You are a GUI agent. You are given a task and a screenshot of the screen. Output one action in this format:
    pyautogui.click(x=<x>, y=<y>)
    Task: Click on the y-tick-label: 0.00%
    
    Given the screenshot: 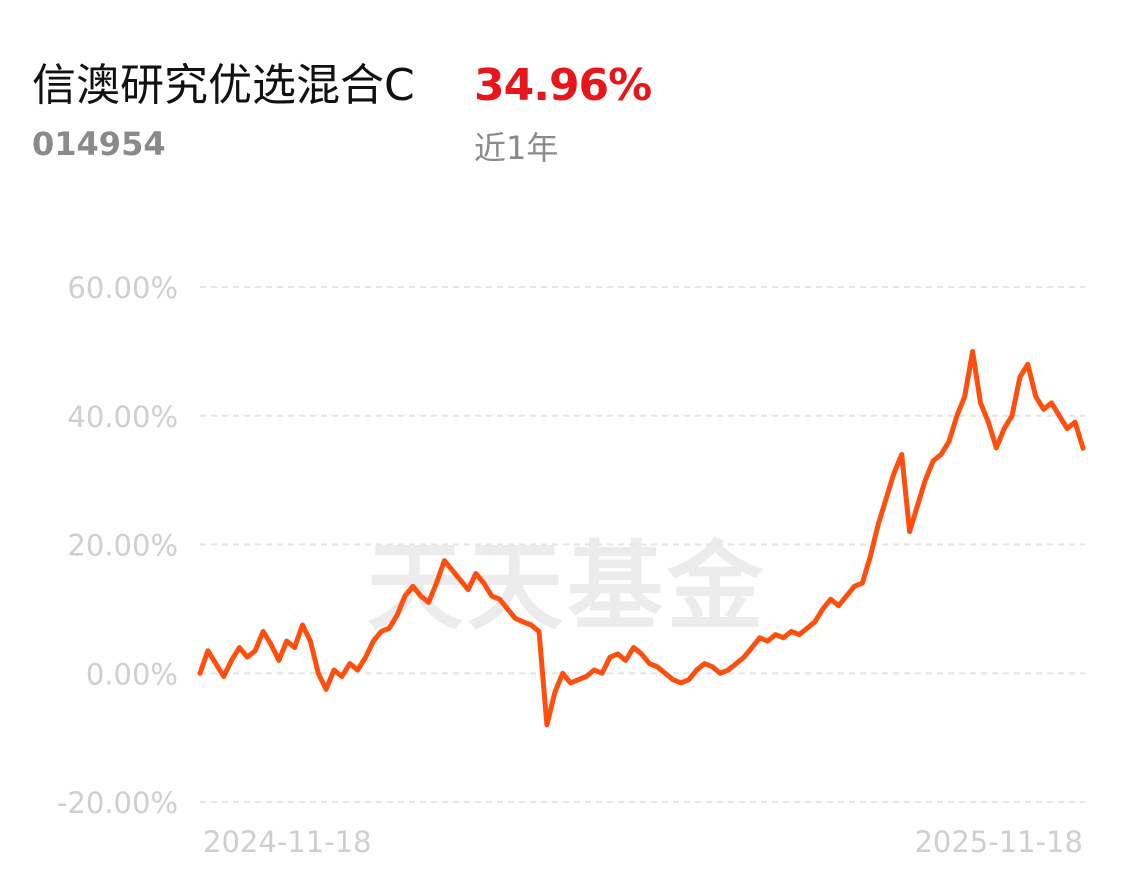 What is the action you would take?
    pyautogui.click(x=132, y=674)
    